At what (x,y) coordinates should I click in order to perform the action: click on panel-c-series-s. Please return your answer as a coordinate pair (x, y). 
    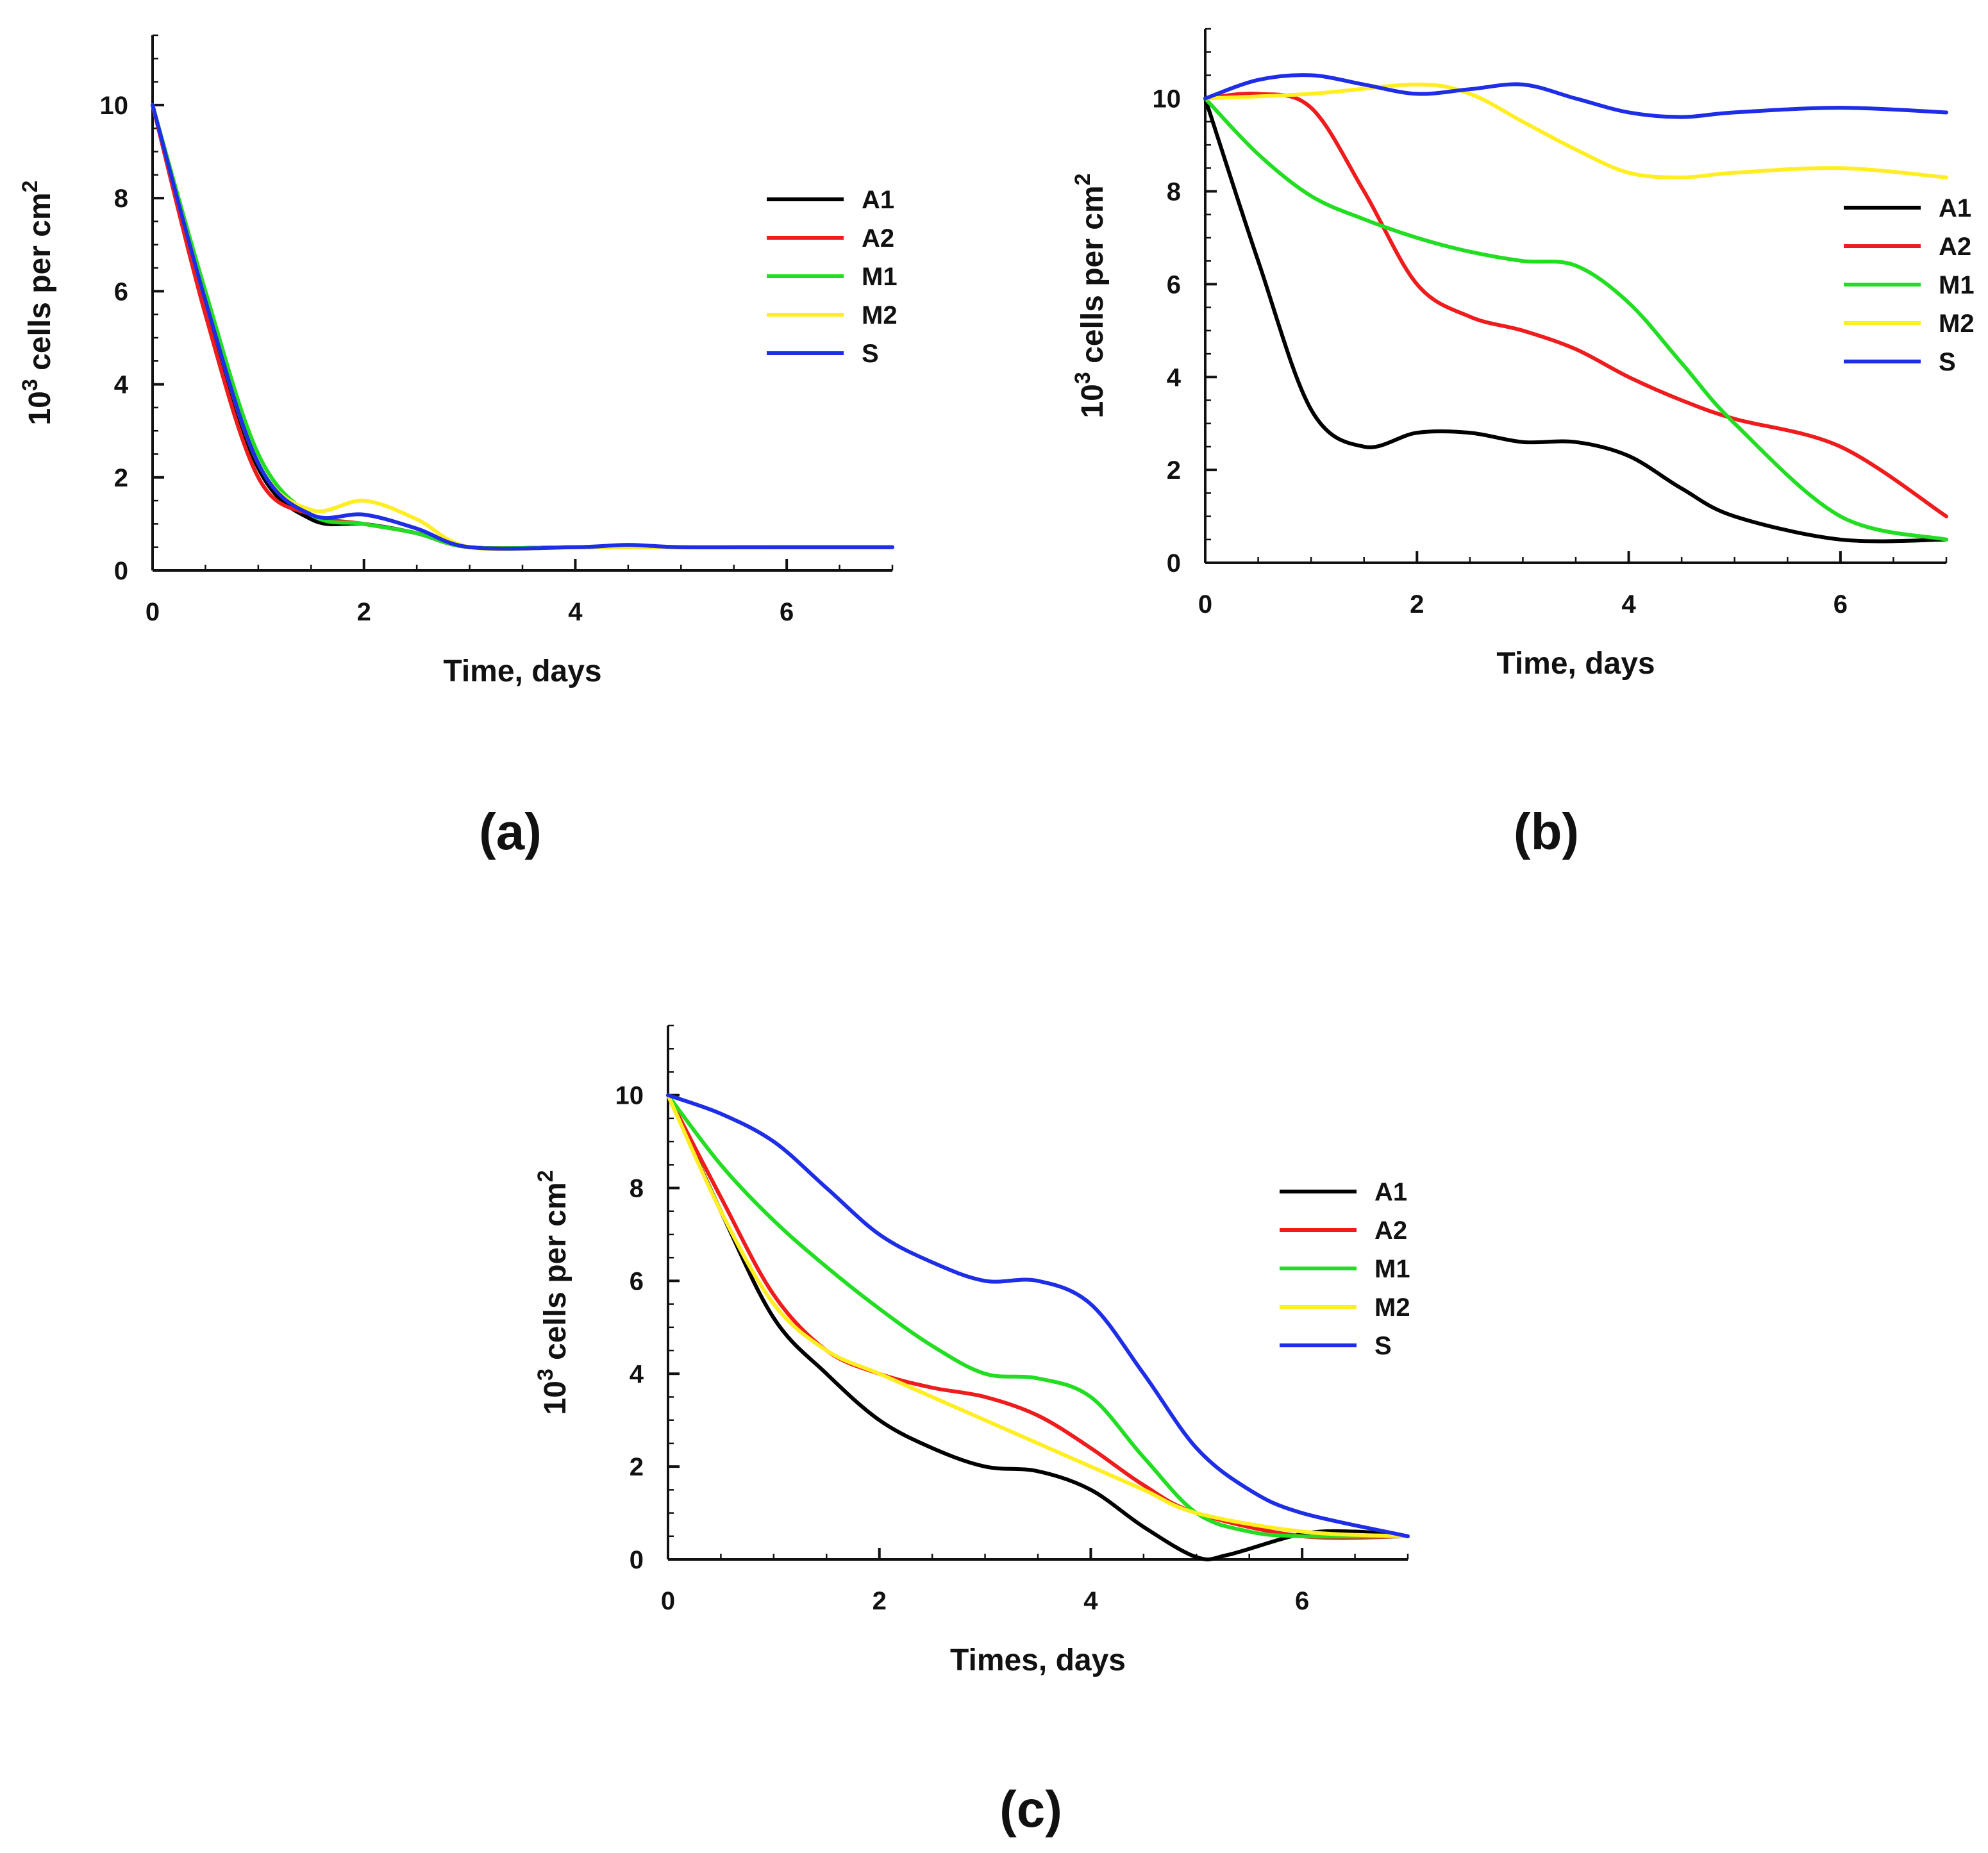
    Looking at the image, I should click on (1038, 1316).